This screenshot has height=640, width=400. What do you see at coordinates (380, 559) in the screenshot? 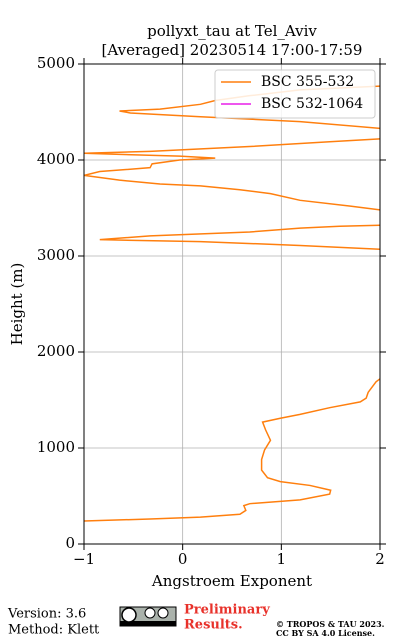
I see `x-tick-label: 2` at bounding box center [380, 559].